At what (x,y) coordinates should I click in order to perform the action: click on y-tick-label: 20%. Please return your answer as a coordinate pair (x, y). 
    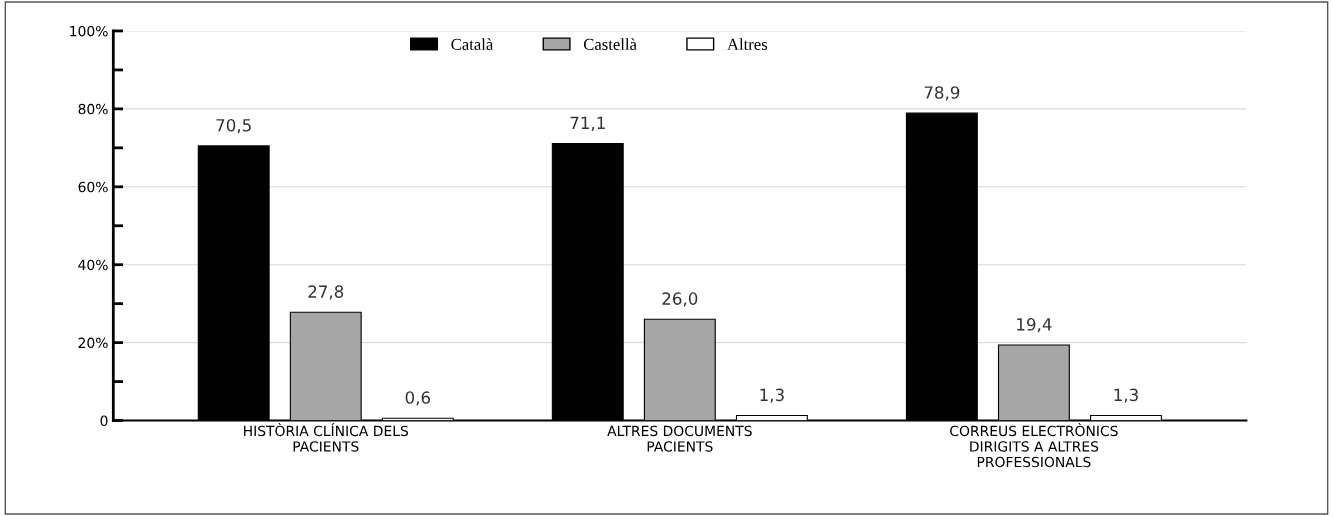
    Looking at the image, I should click on (93, 343).